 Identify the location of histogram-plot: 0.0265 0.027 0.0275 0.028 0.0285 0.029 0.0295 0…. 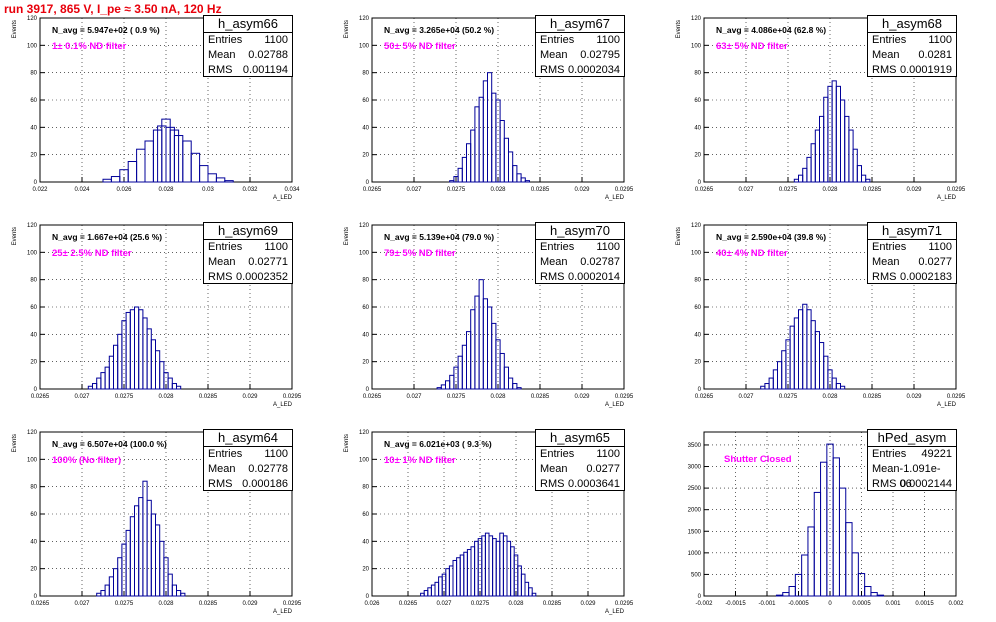
(821, 315).